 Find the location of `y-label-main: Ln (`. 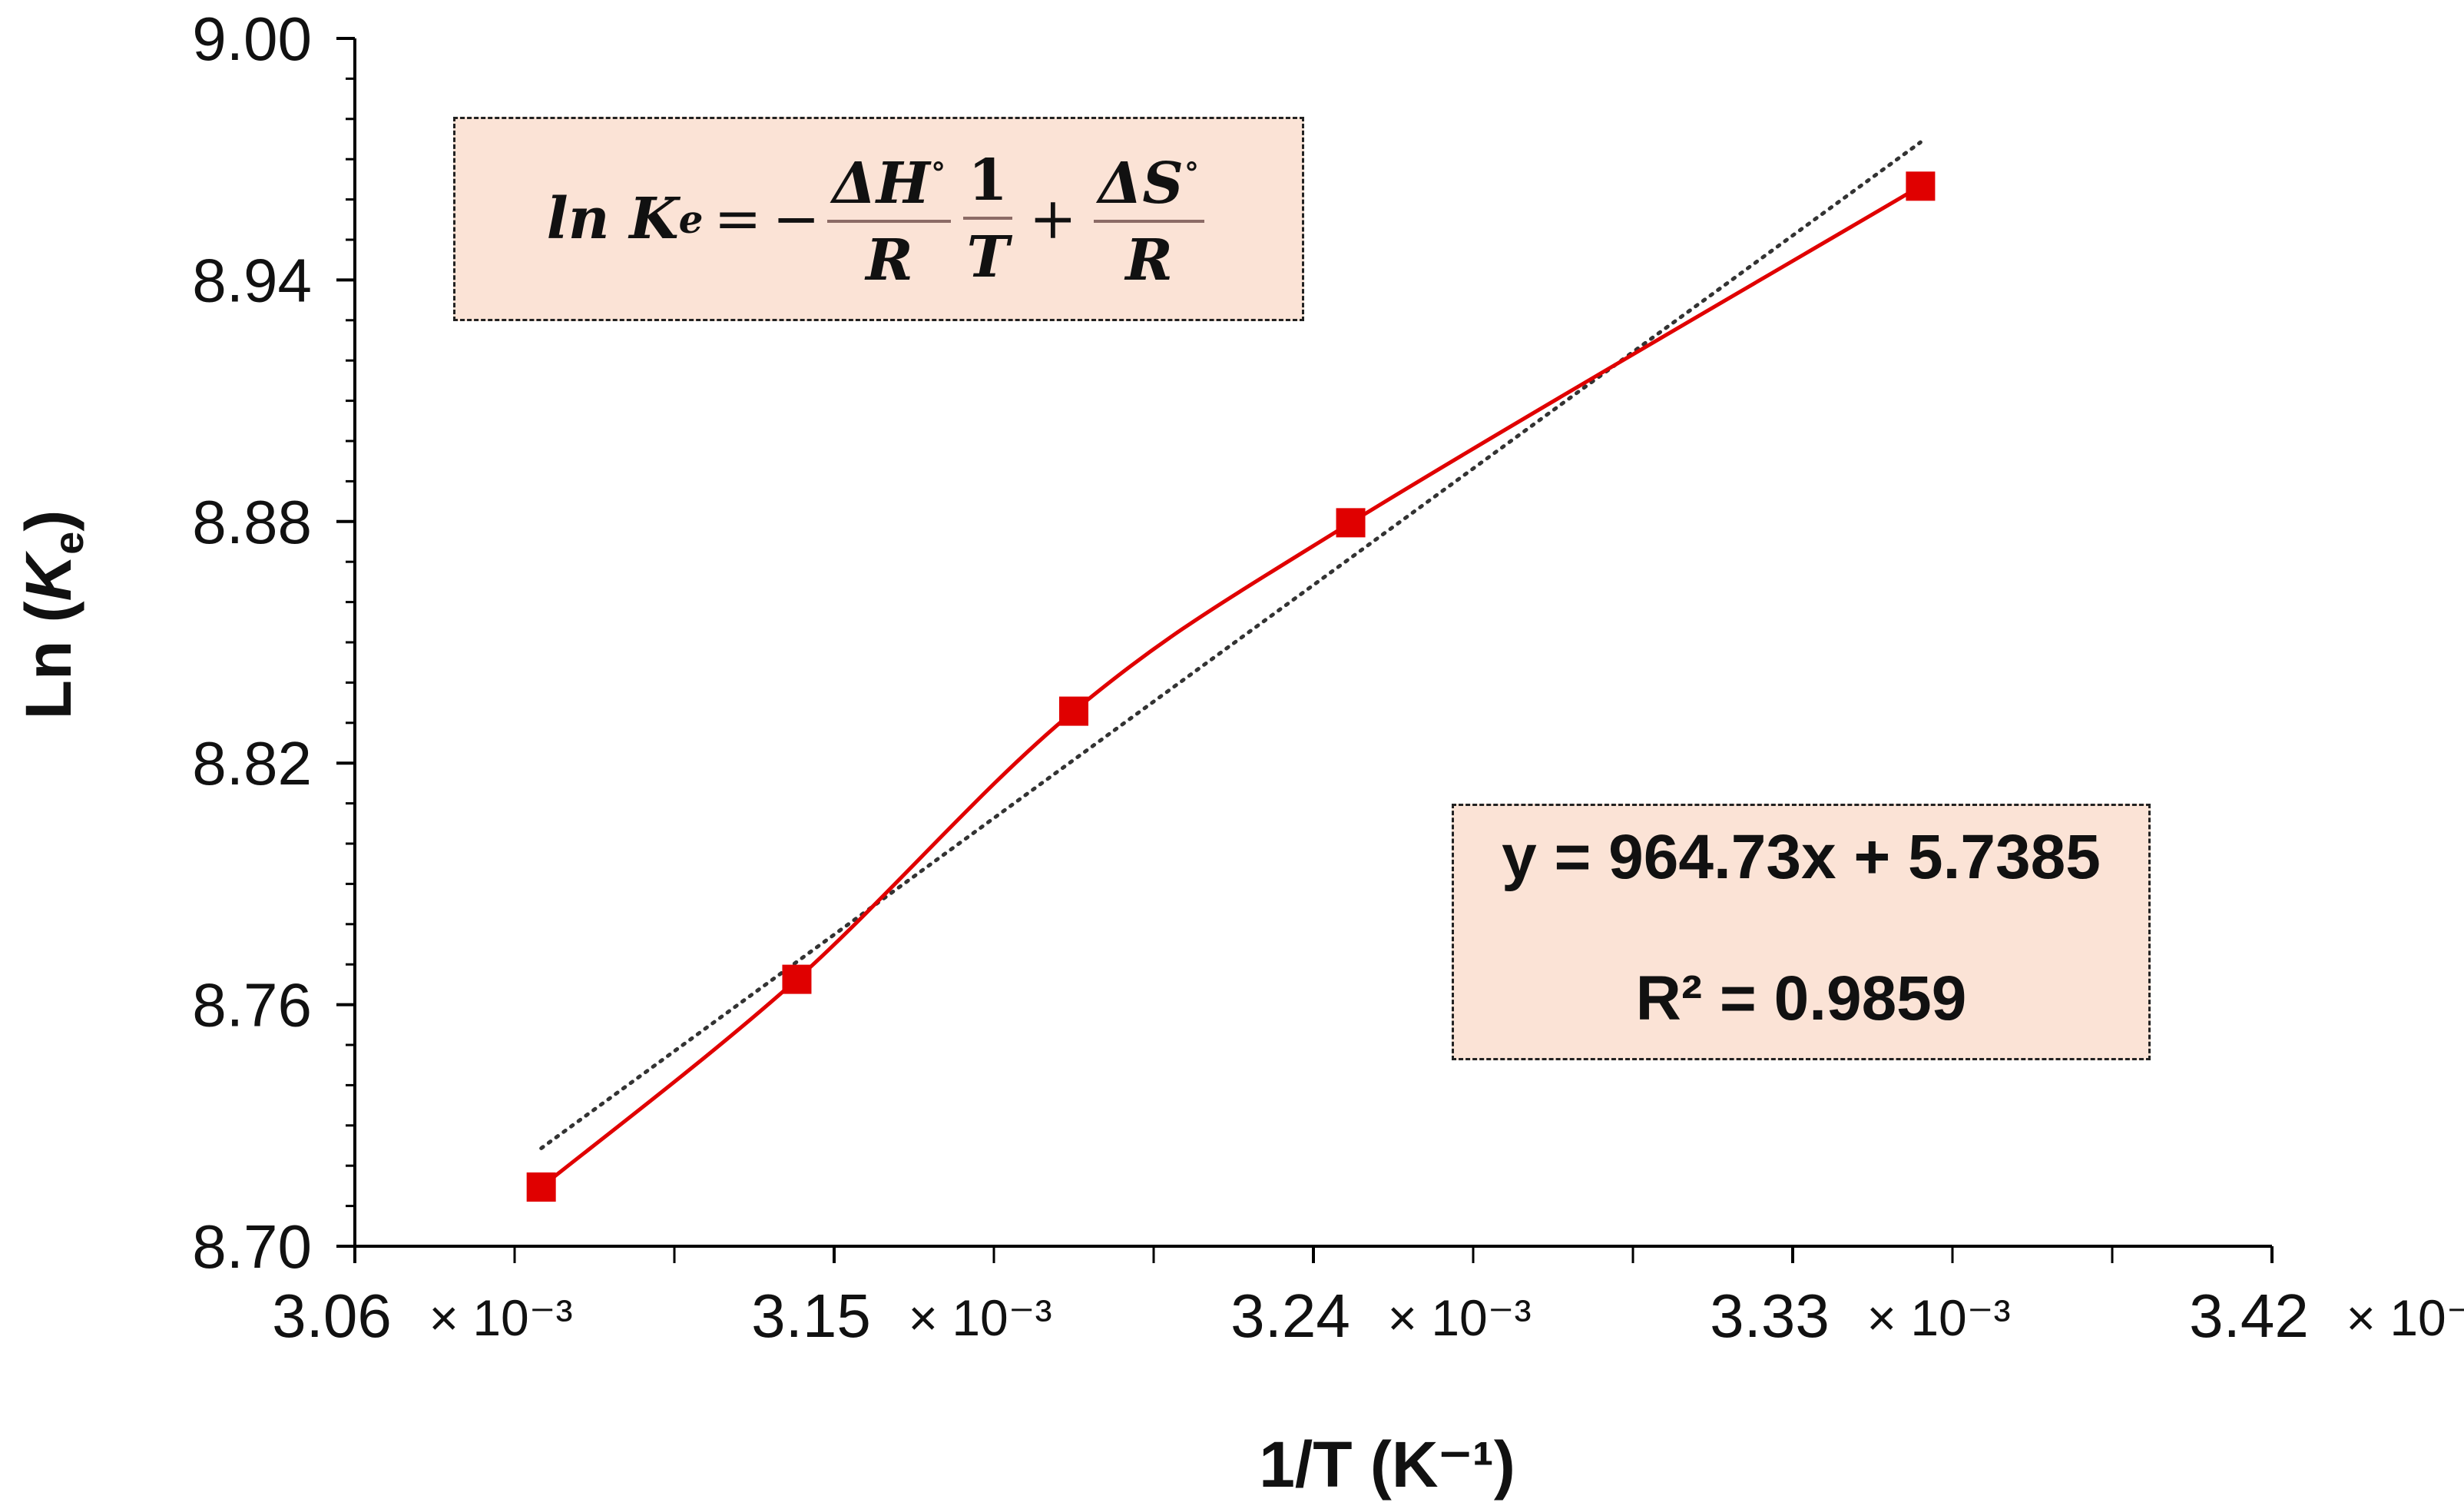

y-label-main: Ln ( is located at coordinates (48, 660).